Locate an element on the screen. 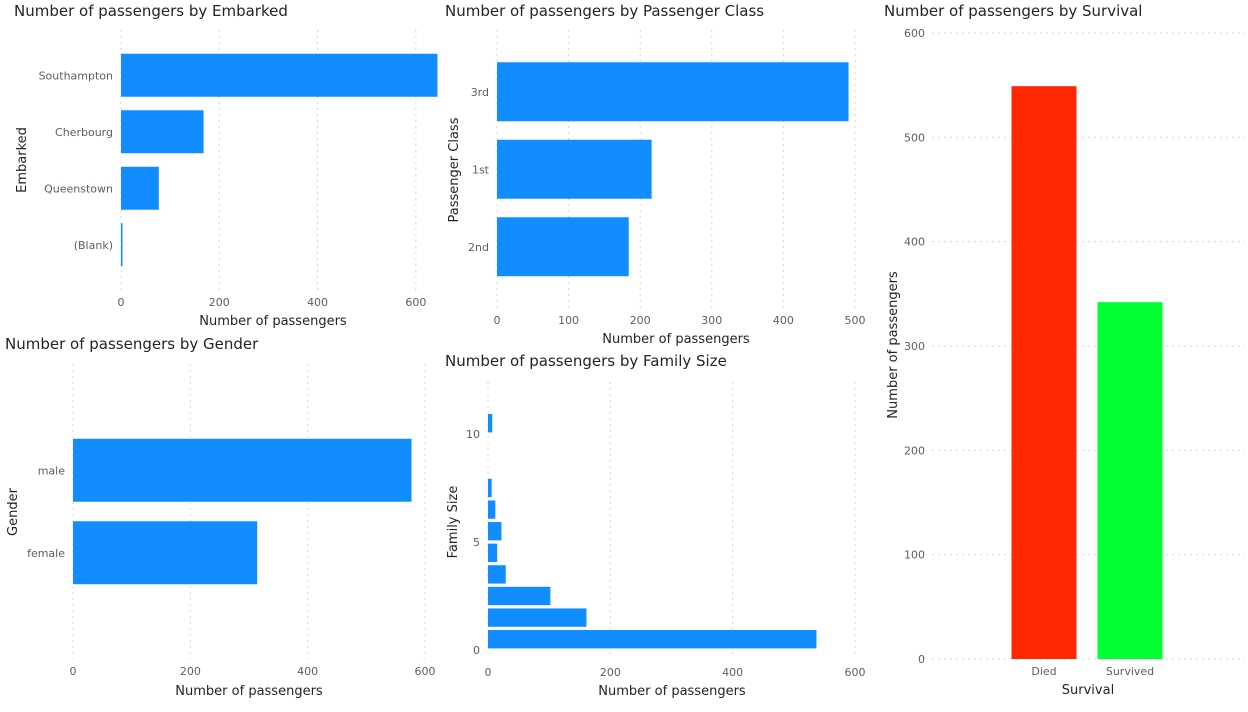 Image resolution: width=1248 pixels, height=712 pixels. y-tick-label: 10 is located at coordinates (473, 434).